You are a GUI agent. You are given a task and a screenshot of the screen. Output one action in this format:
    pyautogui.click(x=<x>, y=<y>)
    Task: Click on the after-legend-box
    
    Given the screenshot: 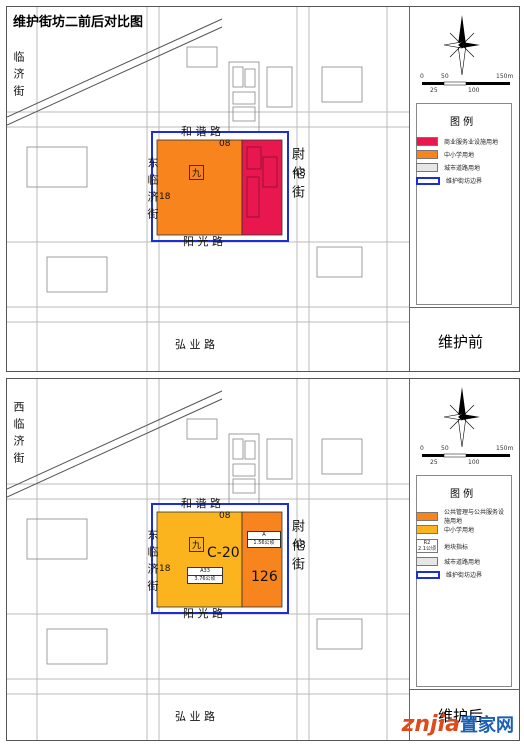 What is the action you would take?
    pyautogui.click(x=464, y=581)
    